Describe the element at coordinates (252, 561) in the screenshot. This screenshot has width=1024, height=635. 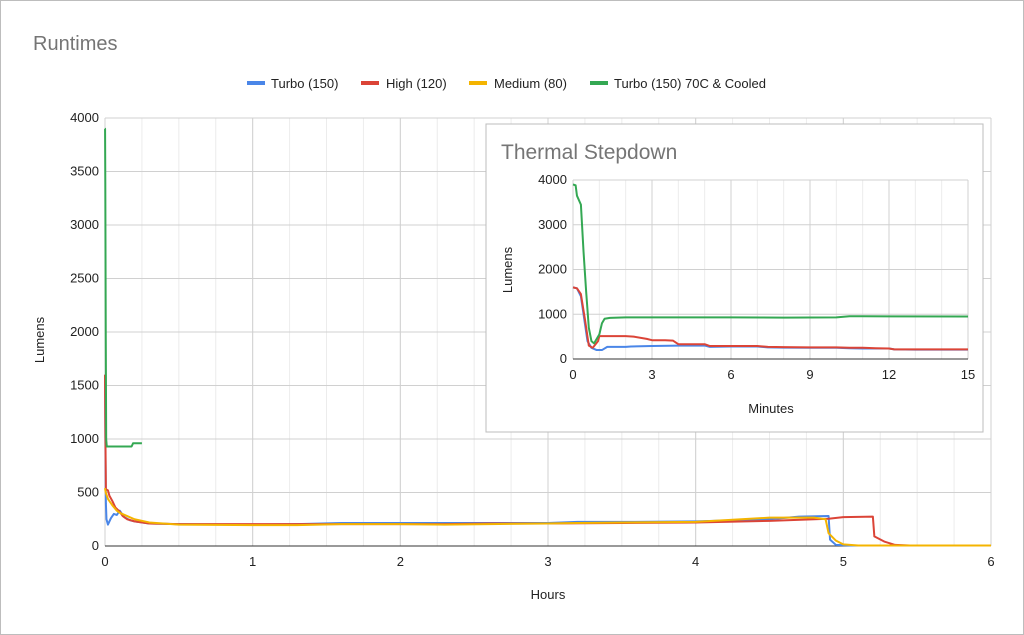
I see `main-x-tick-label: 1` at that location.